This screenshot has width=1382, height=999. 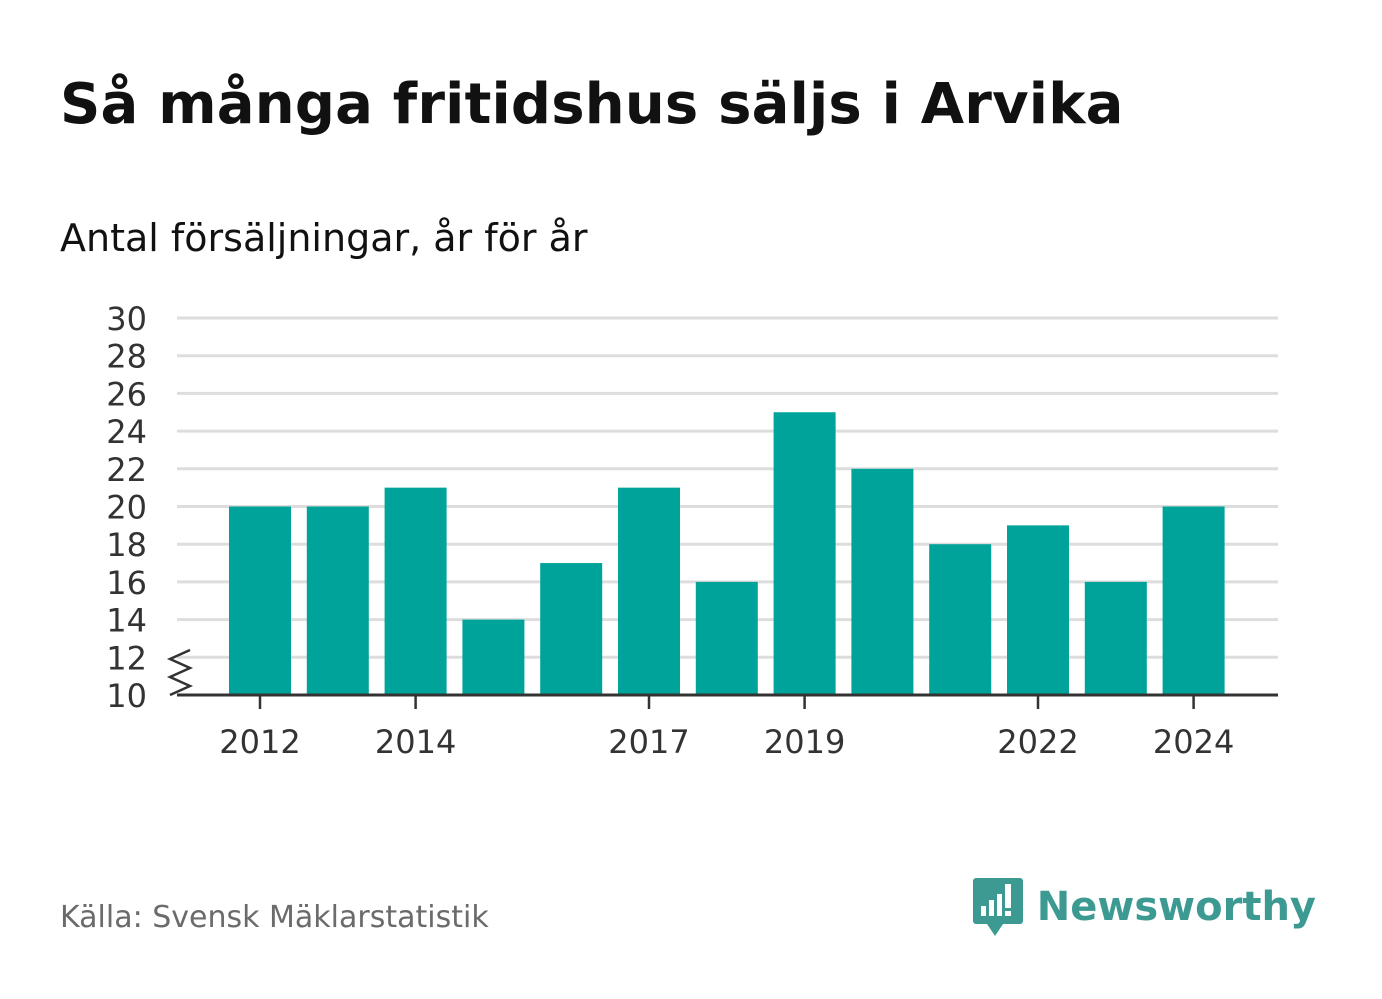 What do you see at coordinates (337, 600) in the screenshot?
I see `bar-2013` at bounding box center [337, 600].